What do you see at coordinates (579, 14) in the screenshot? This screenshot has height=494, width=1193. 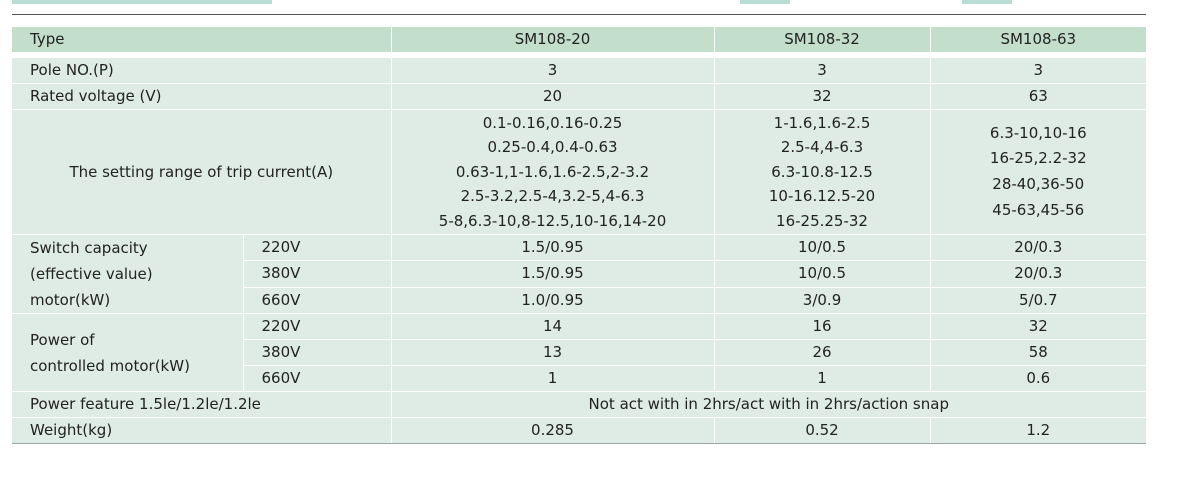 I see `top-divider` at bounding box center [579, 14].